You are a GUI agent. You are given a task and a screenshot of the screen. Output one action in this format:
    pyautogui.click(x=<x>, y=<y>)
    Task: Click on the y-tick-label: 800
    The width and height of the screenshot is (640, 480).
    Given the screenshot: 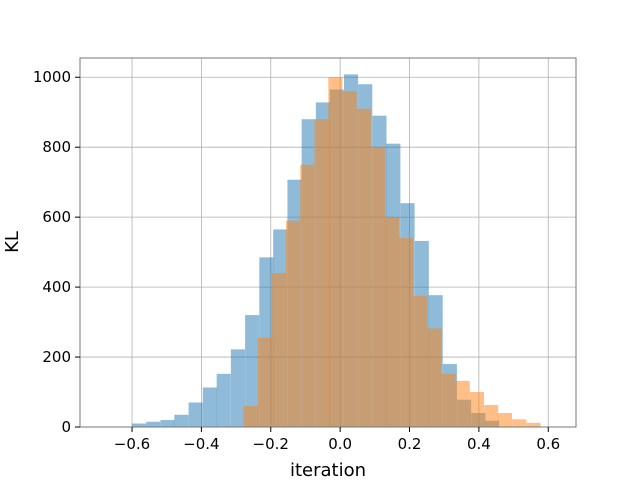 What is the action you would take?
    pyautogui.click(x=56, y=147)
    